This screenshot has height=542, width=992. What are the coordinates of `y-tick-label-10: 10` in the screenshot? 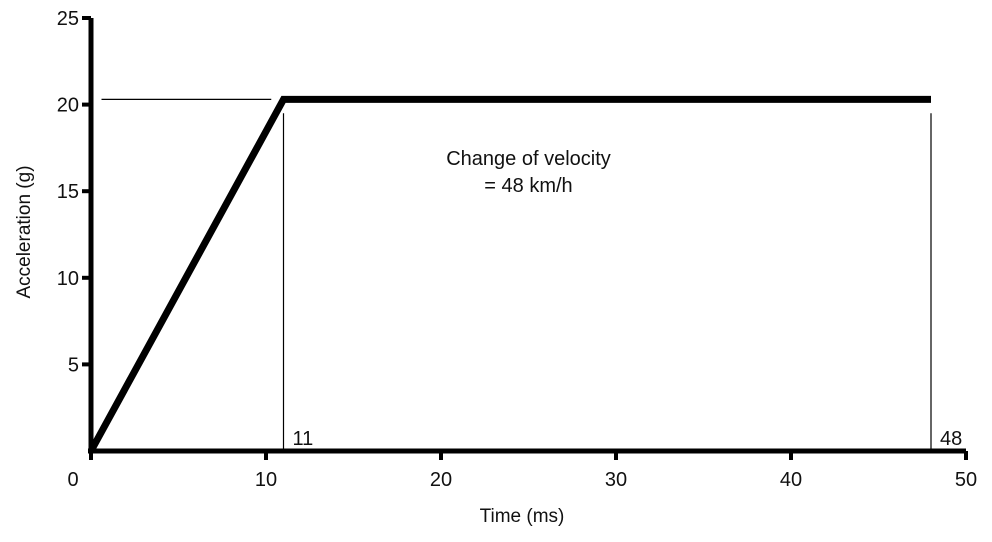 It's located at (68, 279).